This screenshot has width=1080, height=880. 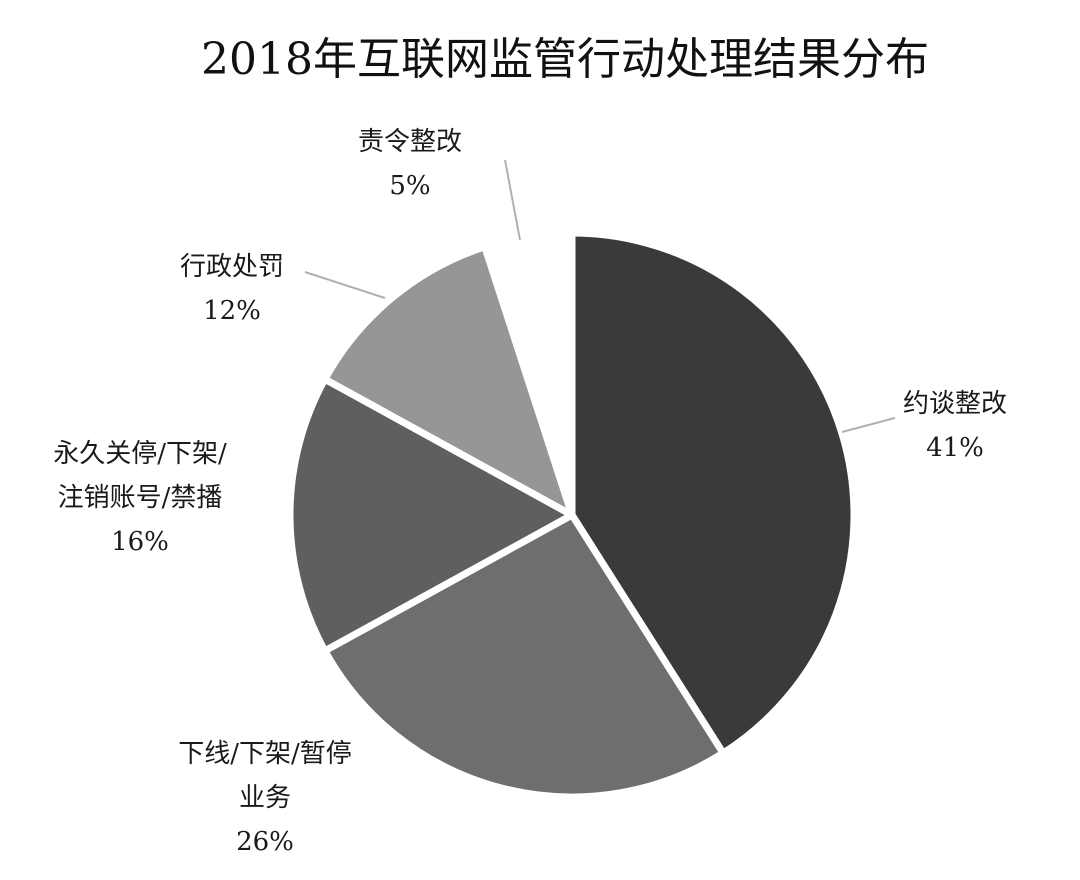 What do you see at coordinates (955, 426) in the screenshot?
I see `slice-label-1: 约谈整改 41%` at bounding box center [955, 426].